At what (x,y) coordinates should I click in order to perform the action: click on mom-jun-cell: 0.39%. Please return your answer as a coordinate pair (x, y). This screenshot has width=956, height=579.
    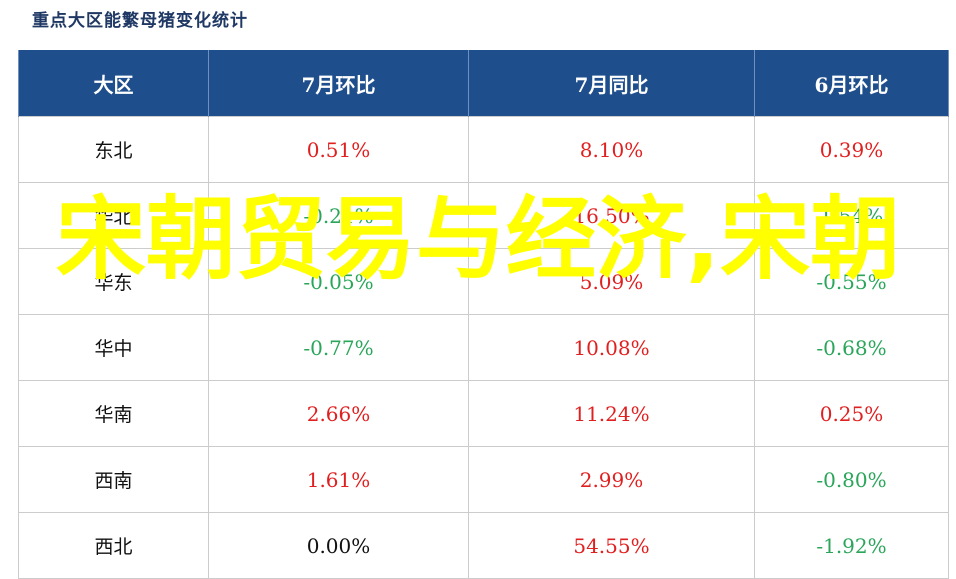
    Looking at the image, I should click on (851, 149).